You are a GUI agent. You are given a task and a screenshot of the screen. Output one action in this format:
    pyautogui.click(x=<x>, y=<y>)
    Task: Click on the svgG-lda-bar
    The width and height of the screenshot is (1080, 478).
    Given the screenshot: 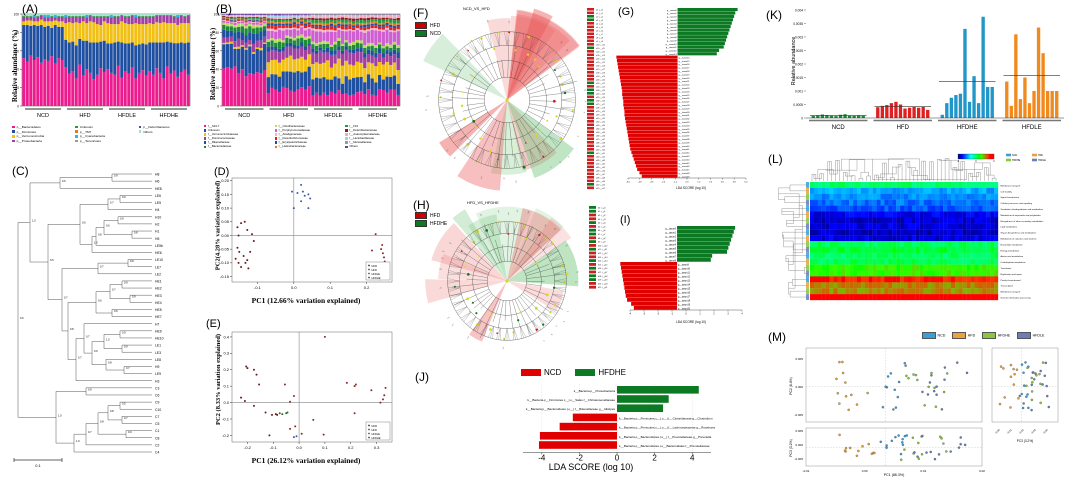 What is the action you would take?
    pyautogui.click(x=702, y=40)
    